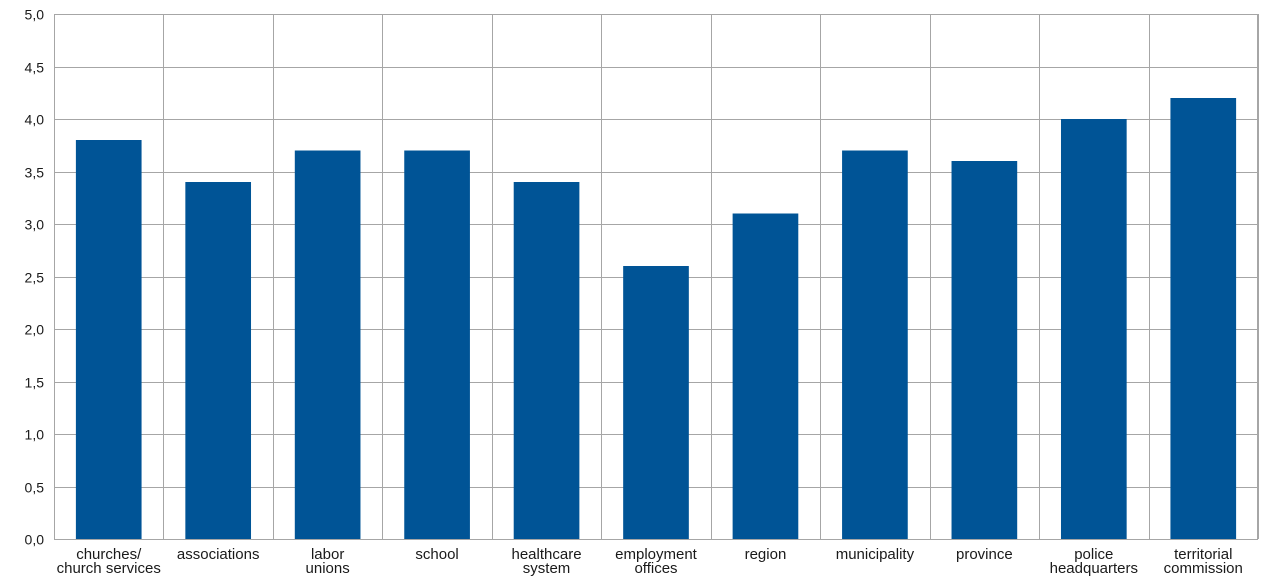 This screenshot has width=1265, height=588. I want to click on y-tick-label: 2,5, so click(35, 278).